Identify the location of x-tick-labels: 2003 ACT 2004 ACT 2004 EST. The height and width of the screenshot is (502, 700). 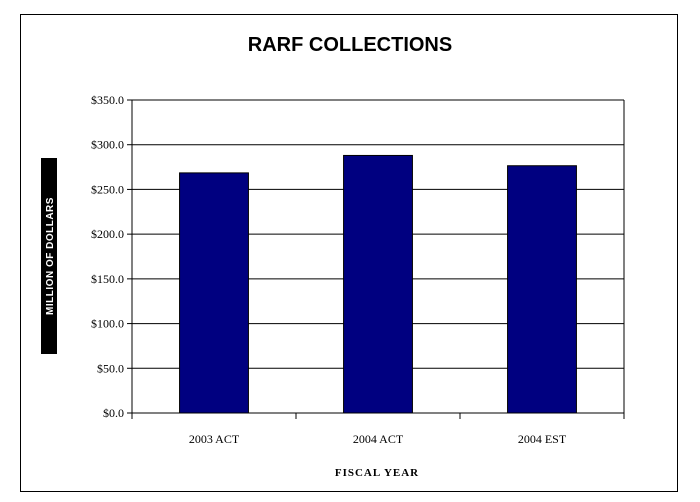
(378, 439).